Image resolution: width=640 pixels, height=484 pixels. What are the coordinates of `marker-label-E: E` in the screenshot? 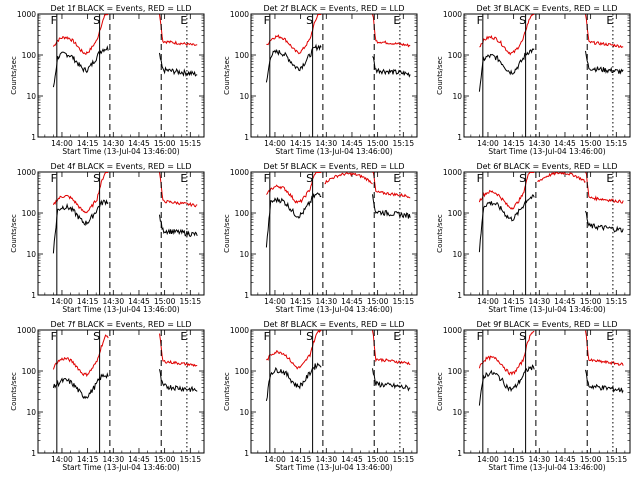 It's located at (609, 20).